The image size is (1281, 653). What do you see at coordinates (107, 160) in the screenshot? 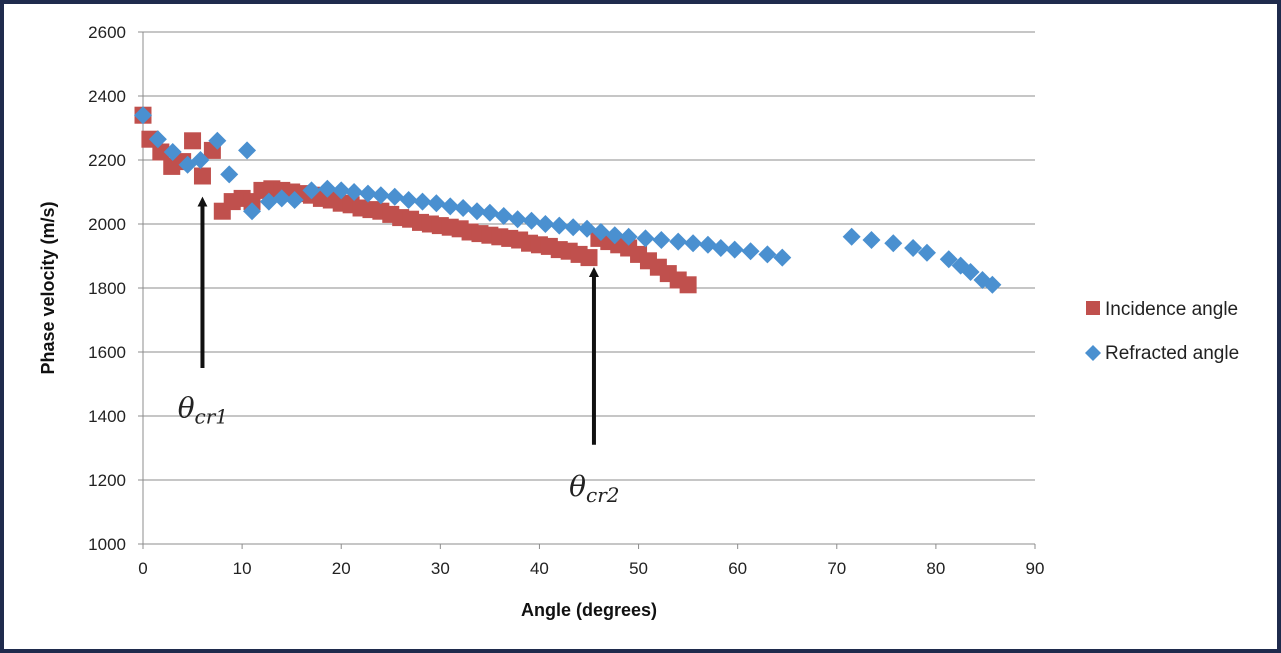
I see `y-tick-label-2200: 2200` at bounding box center [107, 160].